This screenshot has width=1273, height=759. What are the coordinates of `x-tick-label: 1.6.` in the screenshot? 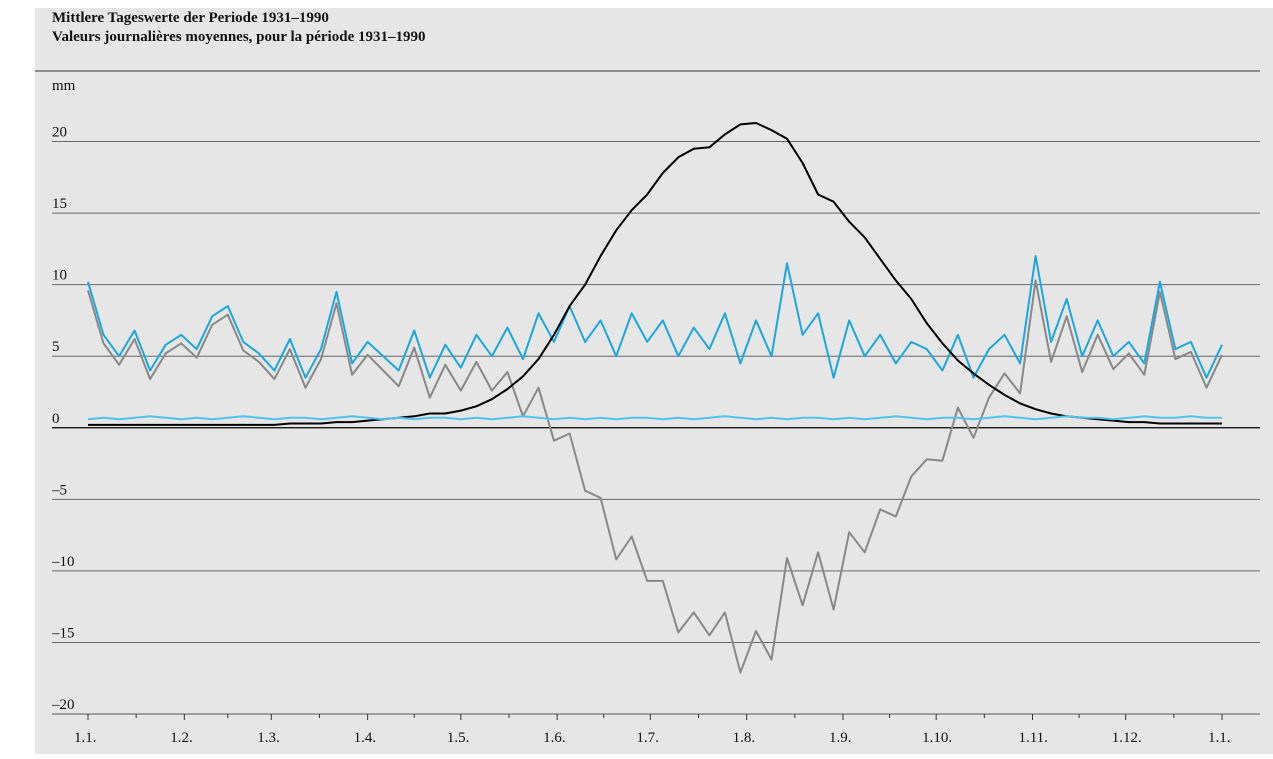 It's located at (554, 738).